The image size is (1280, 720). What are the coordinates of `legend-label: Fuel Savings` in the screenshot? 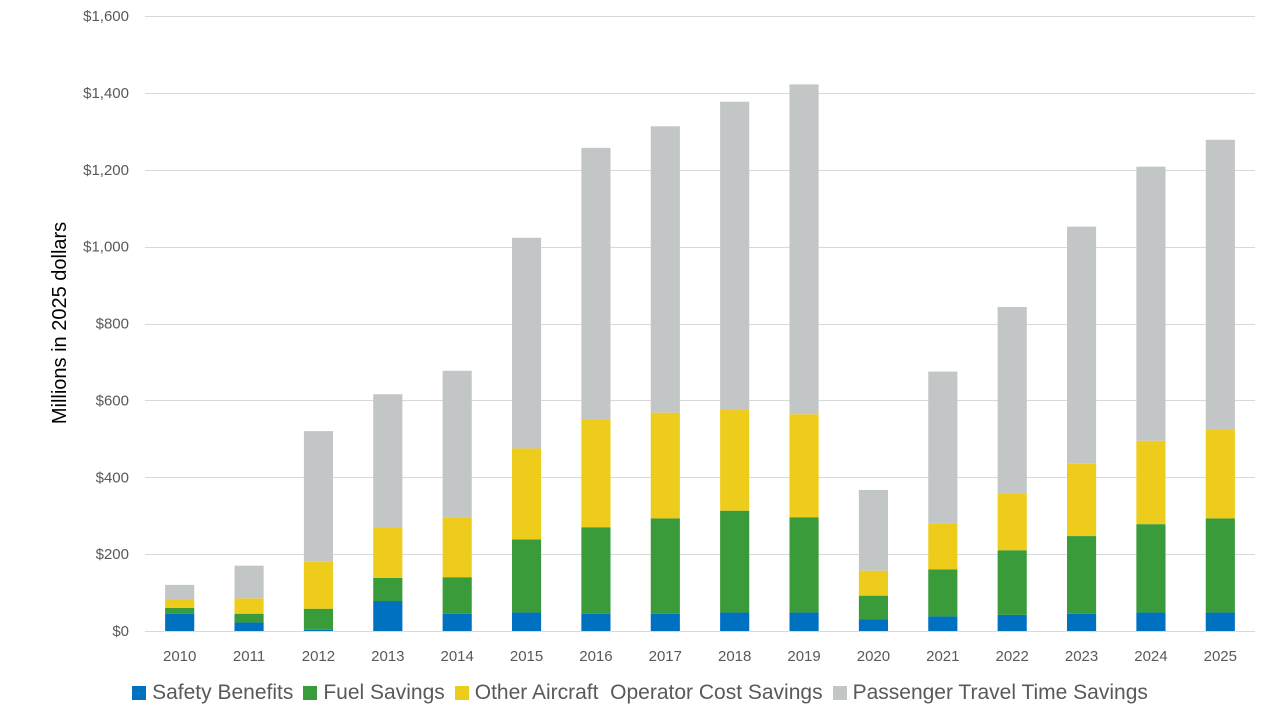 It's located at (384, 692).